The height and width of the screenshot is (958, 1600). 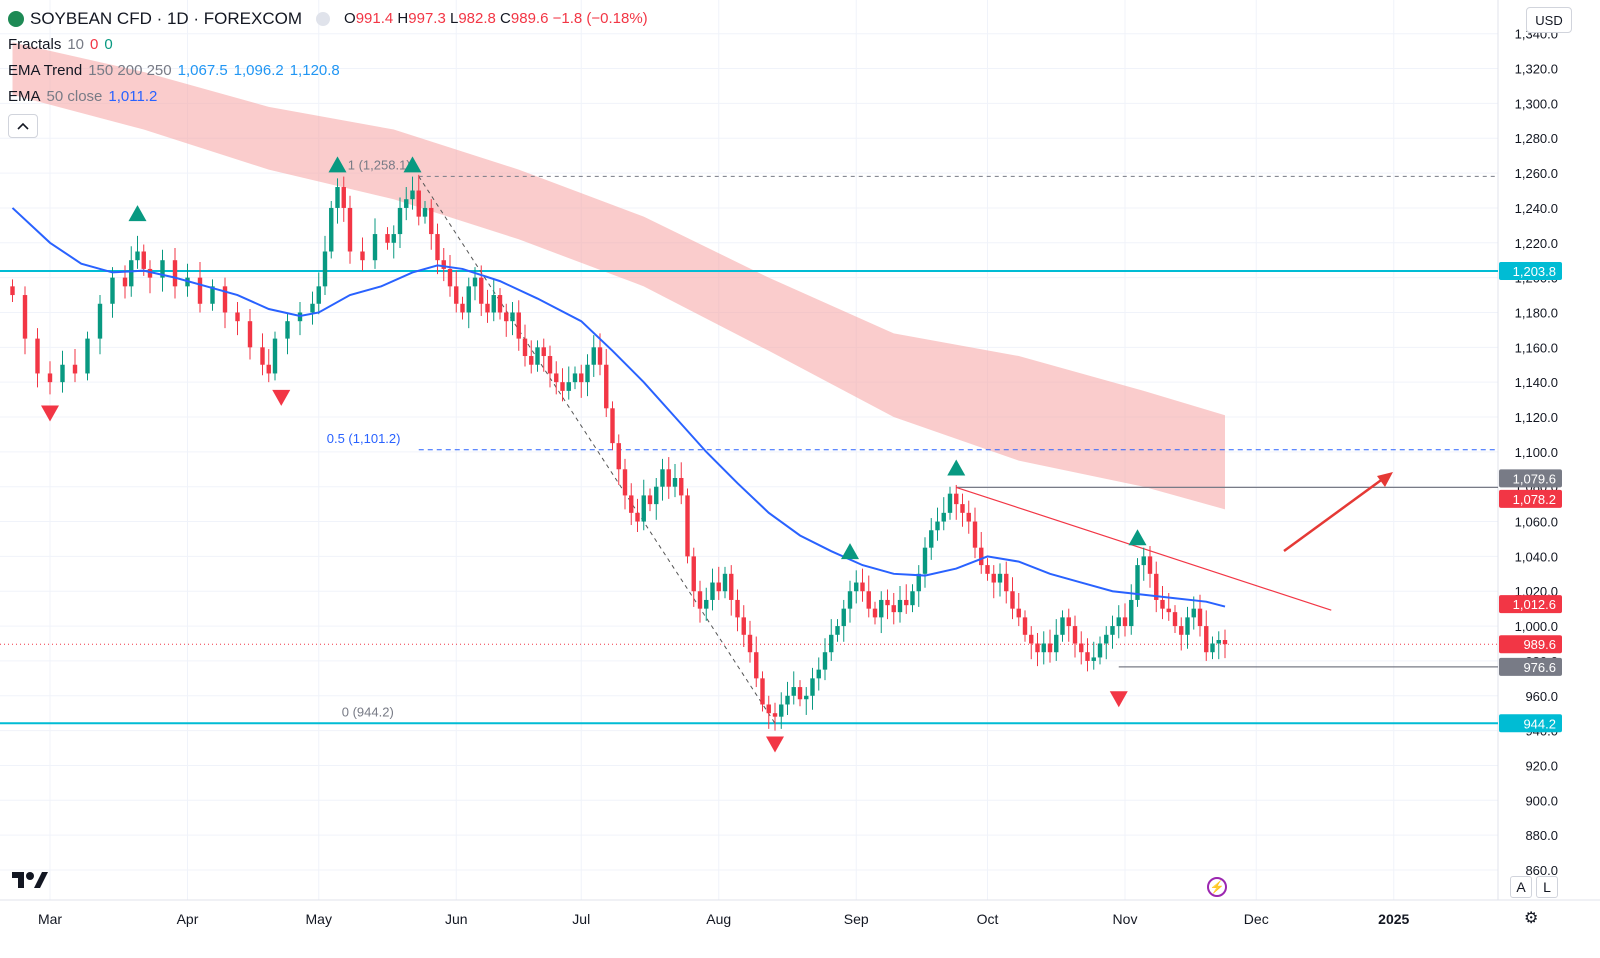 What do you see at coordinates (379, 164) in the screenshot?
I see `fib-level-label: 1 (1,258.1)` at bounding box center [379, 164].